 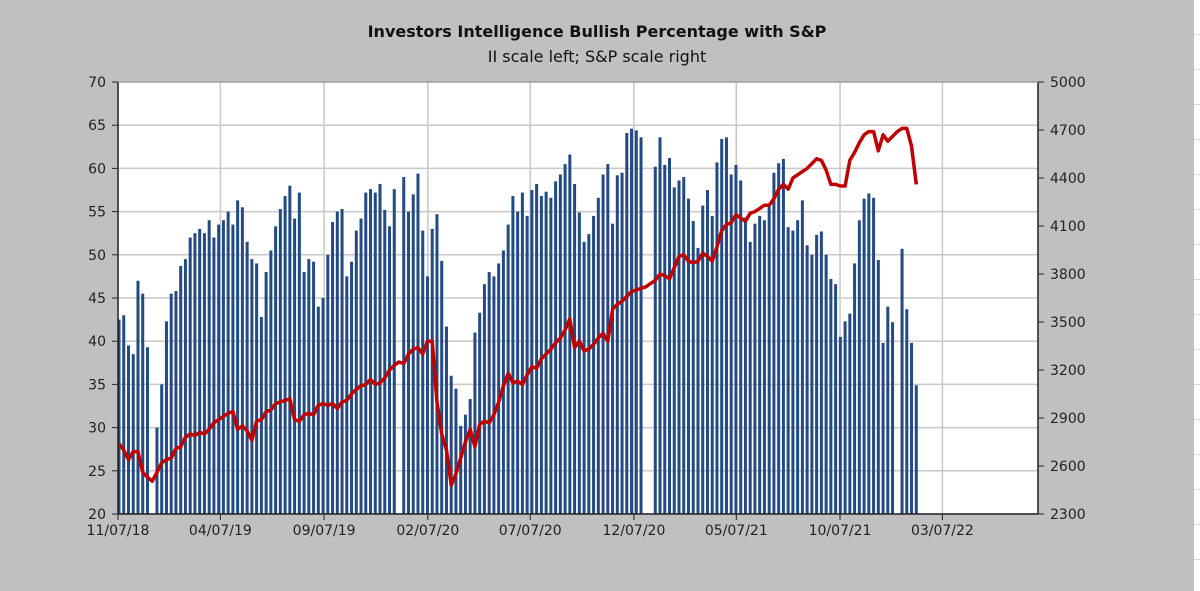 I want to click on left-axis-tick-label: 25, so click(x=97, y=472).